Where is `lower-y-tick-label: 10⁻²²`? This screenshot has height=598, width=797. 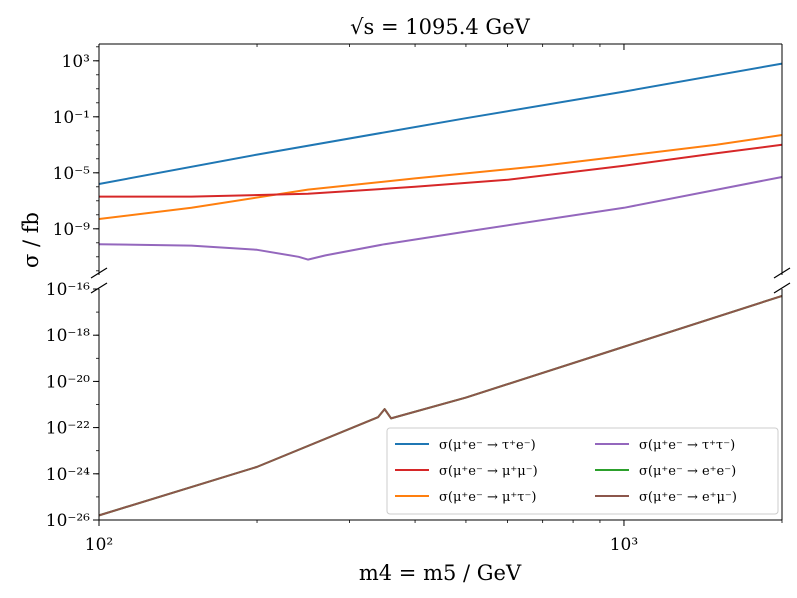 lower-y-tick-label: 10⁻²² is located at coordinates (68, 429).